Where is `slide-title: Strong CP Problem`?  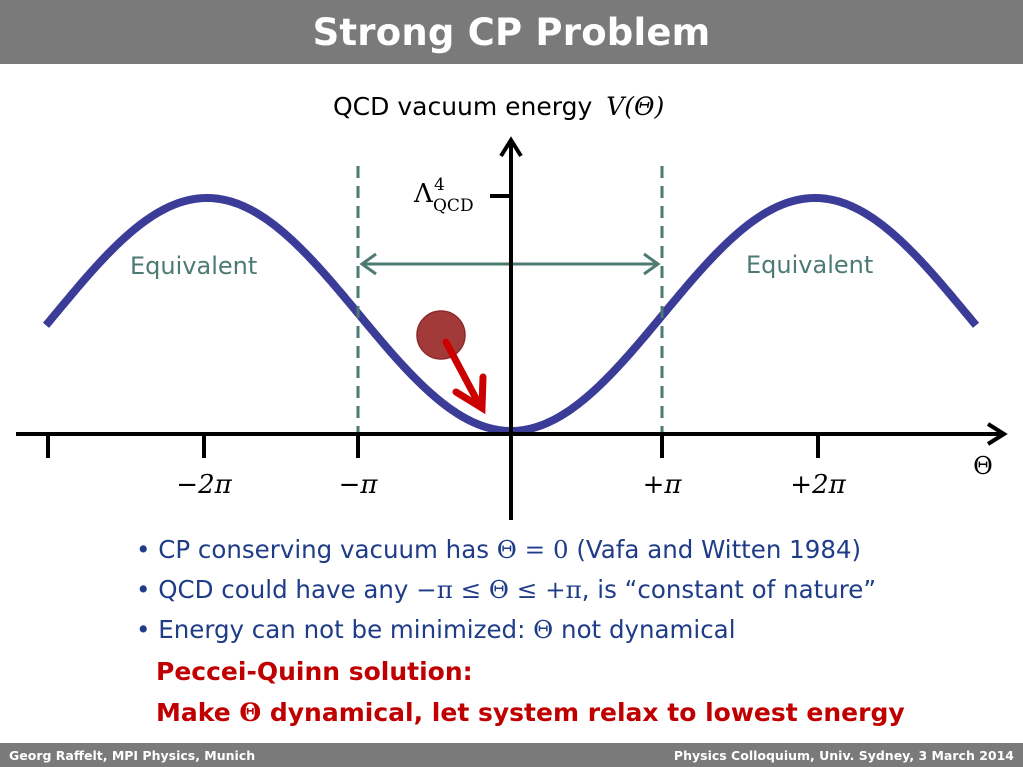
slide-title: Strong CP Problem is located at coordinates (511, 32).